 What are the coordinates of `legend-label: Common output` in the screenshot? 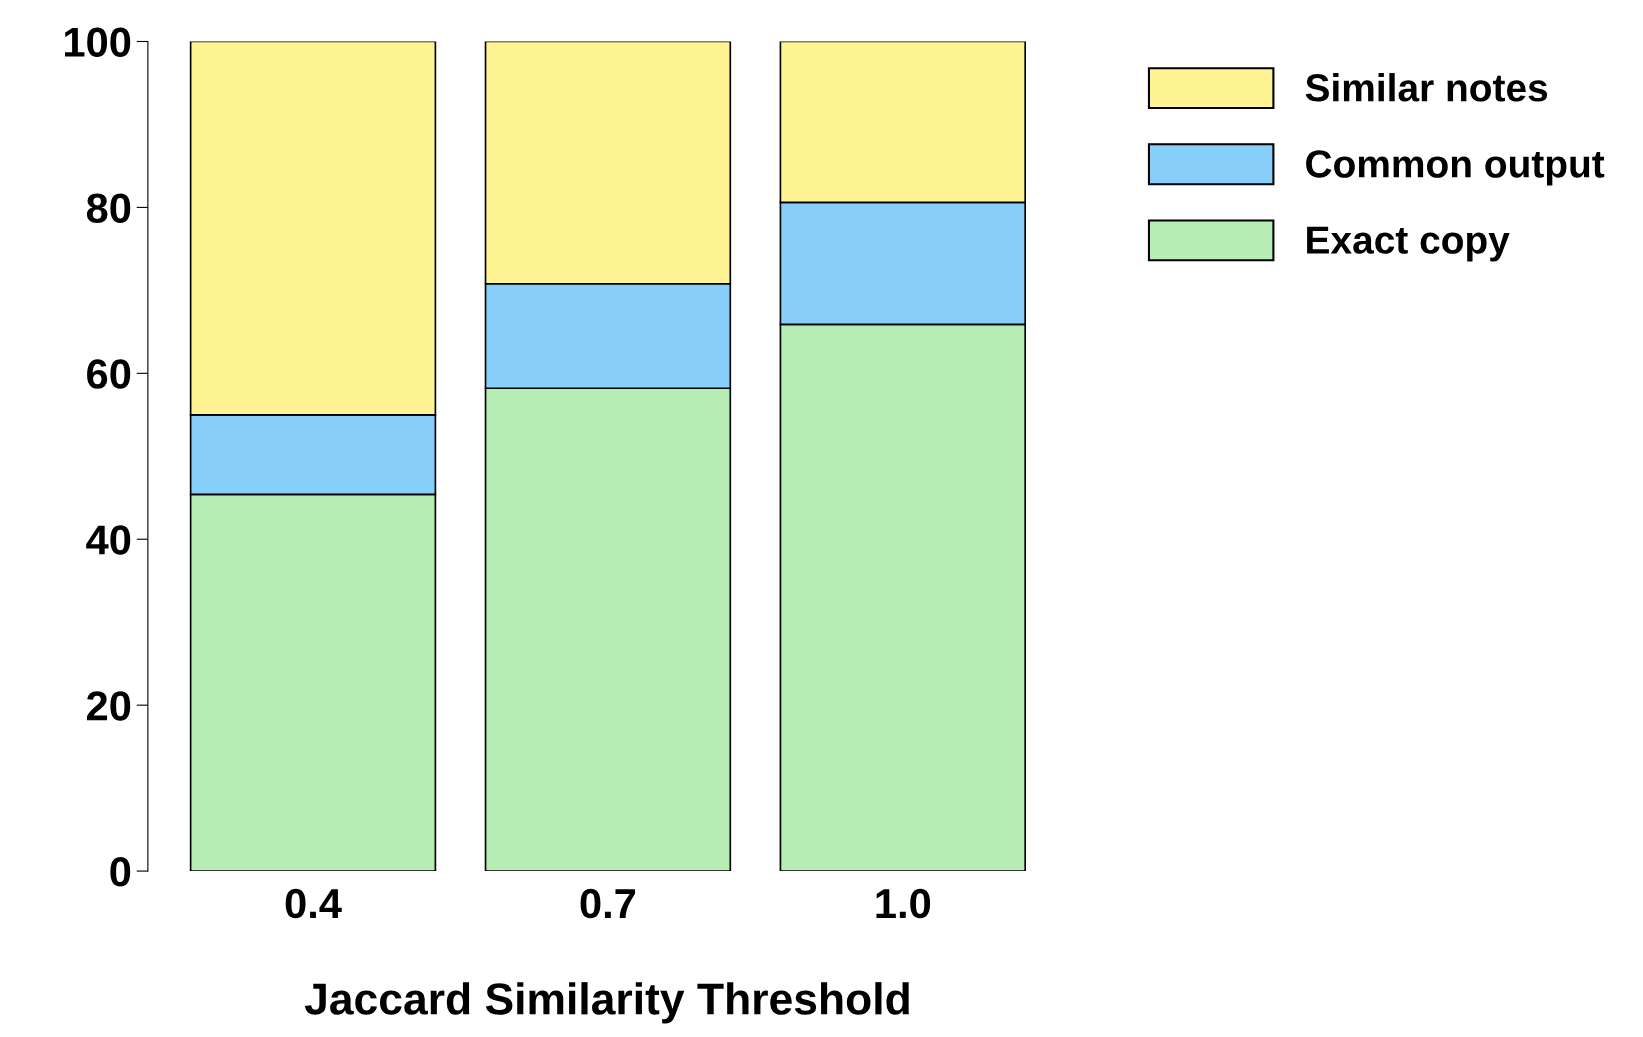 It's located at (1455, 168).